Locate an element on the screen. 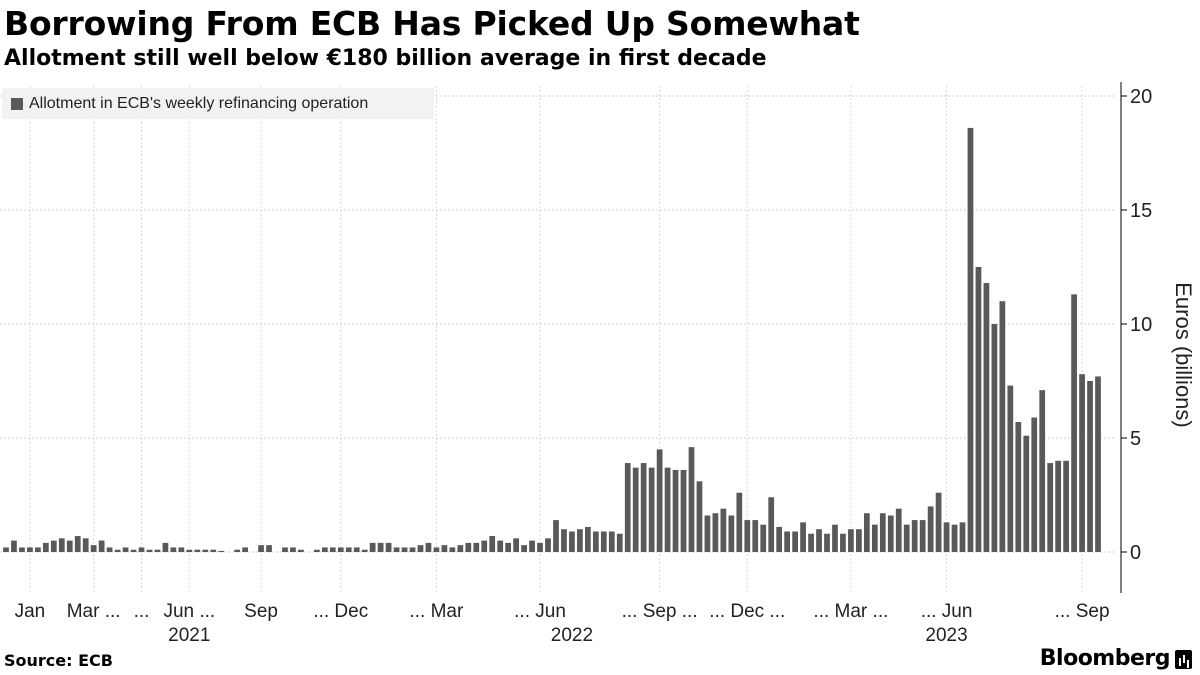 This screenshot has width=1200, height=675. x-tick-label: ... Mar is located at coordinates (436, 611).